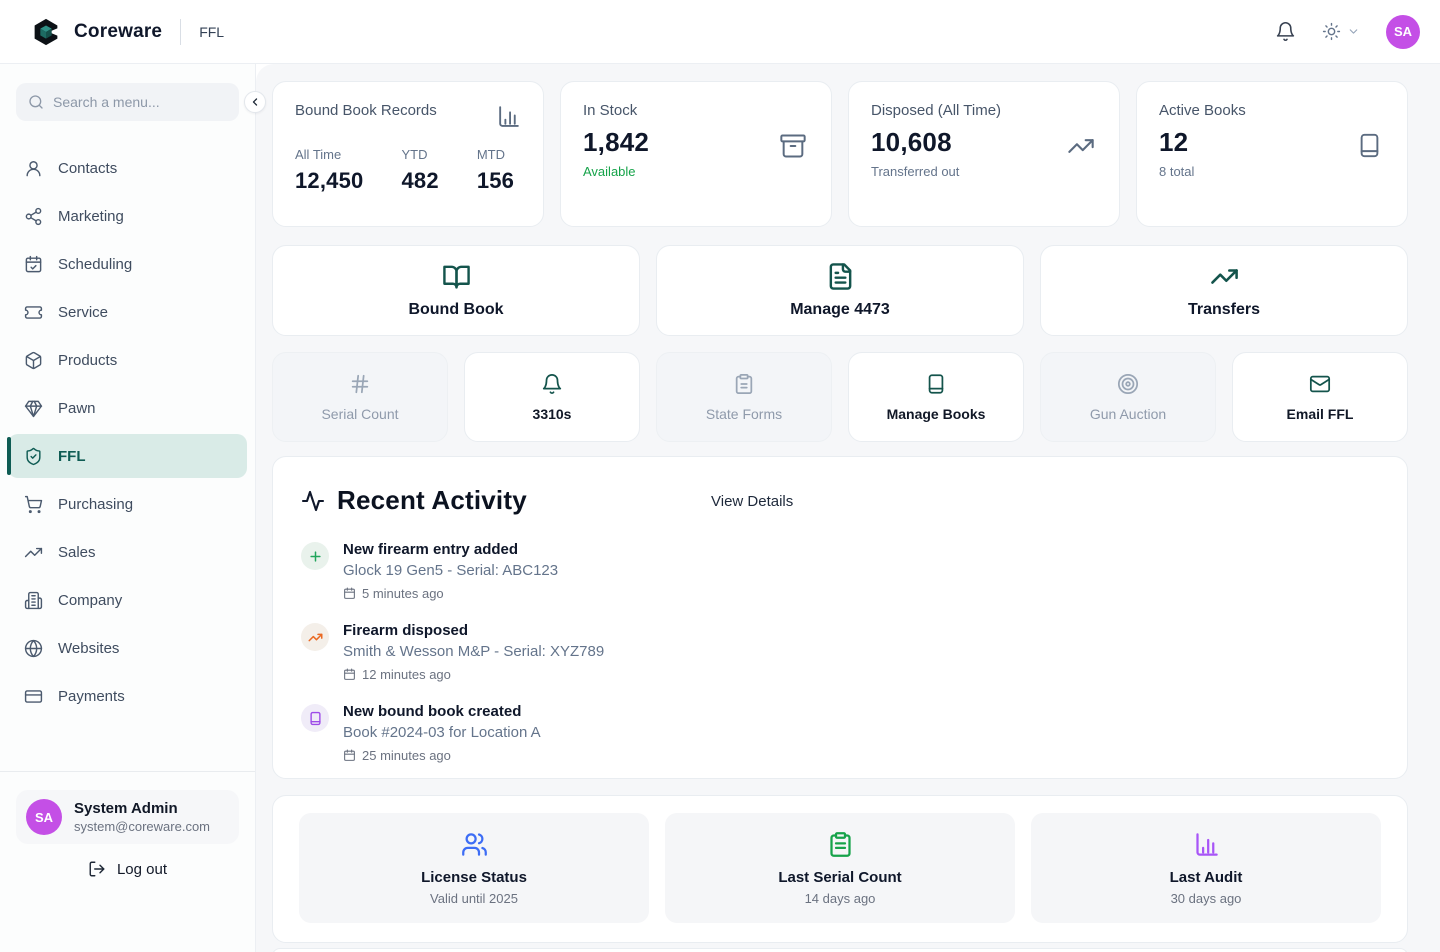  What do you see at coordinates (142, 826) in the screenshot?
I see `user-email: system@coreware.com` at bounding box center [142, 826].